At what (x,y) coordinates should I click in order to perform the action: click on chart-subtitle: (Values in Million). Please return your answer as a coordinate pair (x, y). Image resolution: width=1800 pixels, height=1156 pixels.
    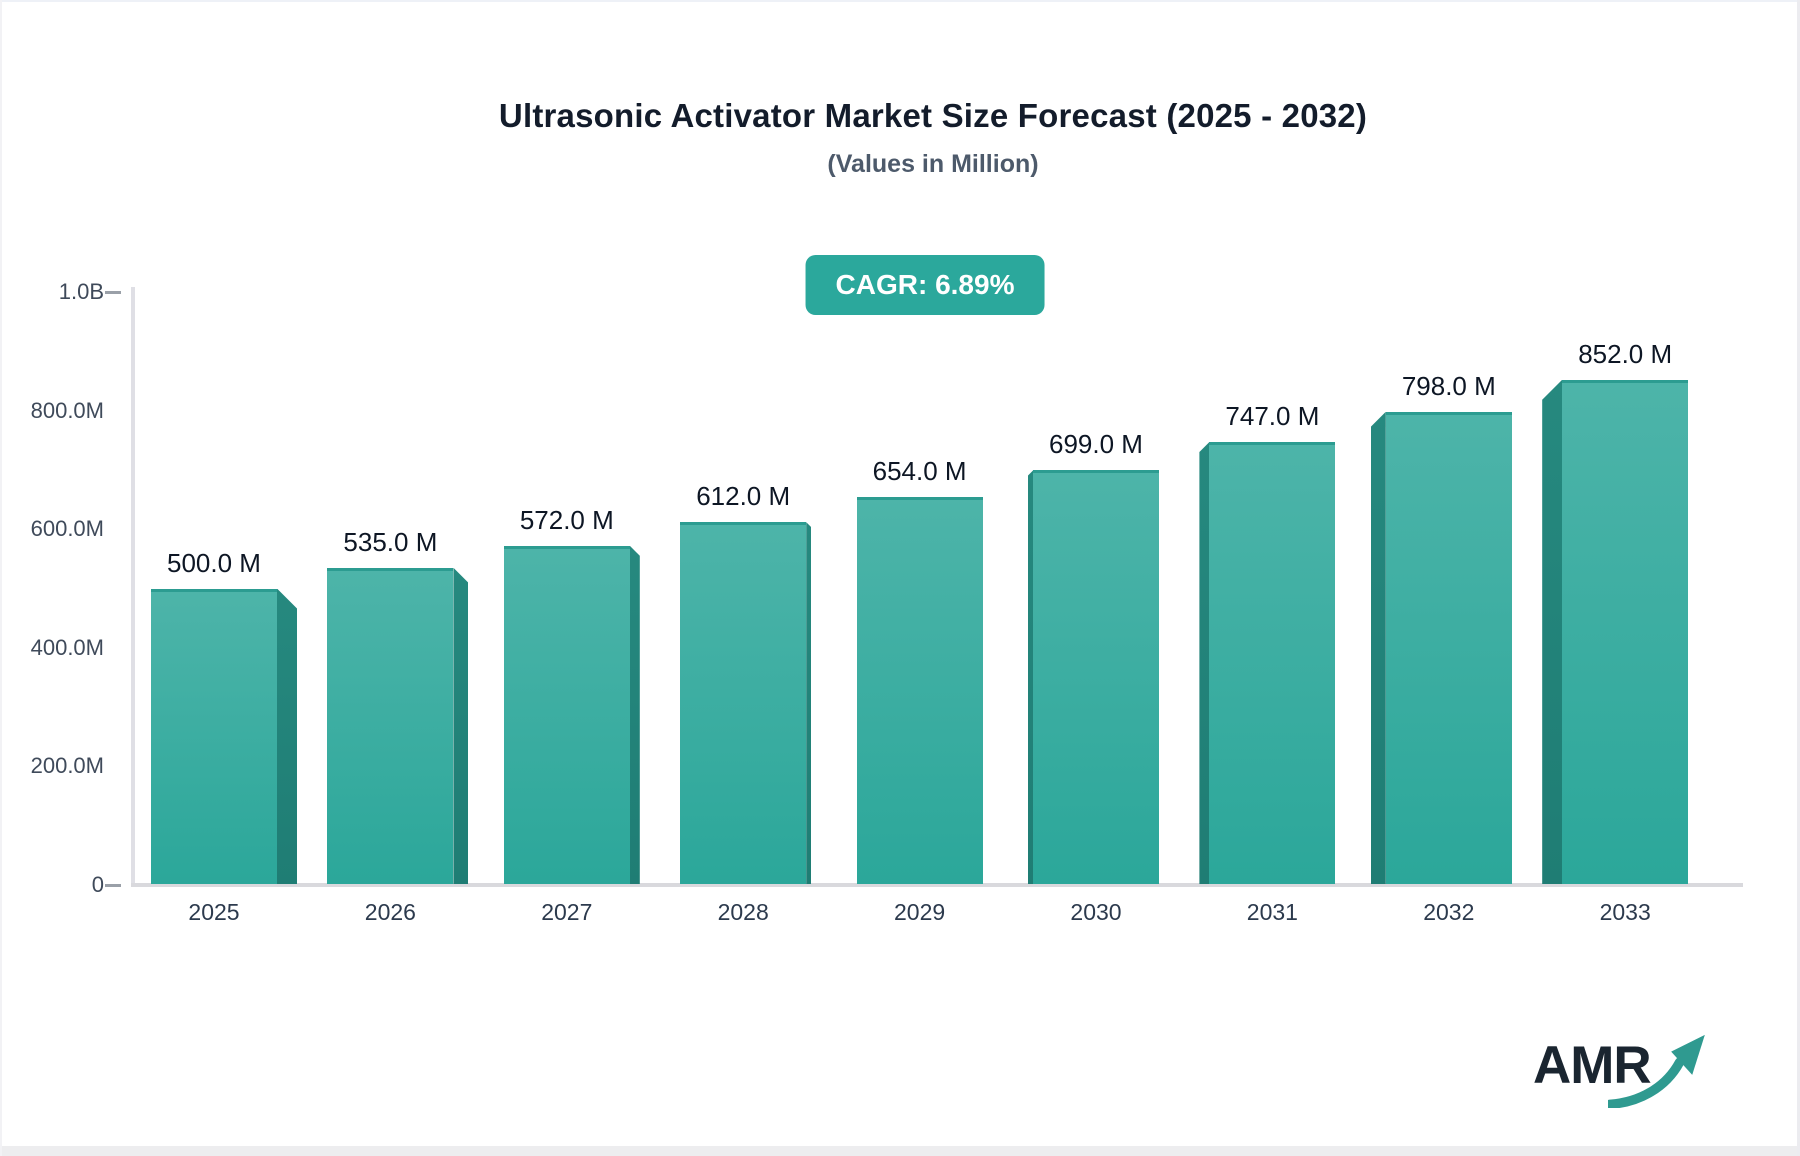
    Looking at the image, I should click on (933, 164).